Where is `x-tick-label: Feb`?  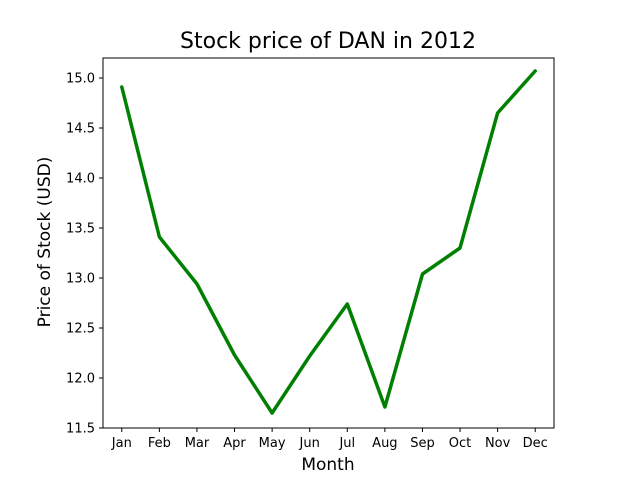 x-tick-label: Feb is located at coordinates (159, 443).